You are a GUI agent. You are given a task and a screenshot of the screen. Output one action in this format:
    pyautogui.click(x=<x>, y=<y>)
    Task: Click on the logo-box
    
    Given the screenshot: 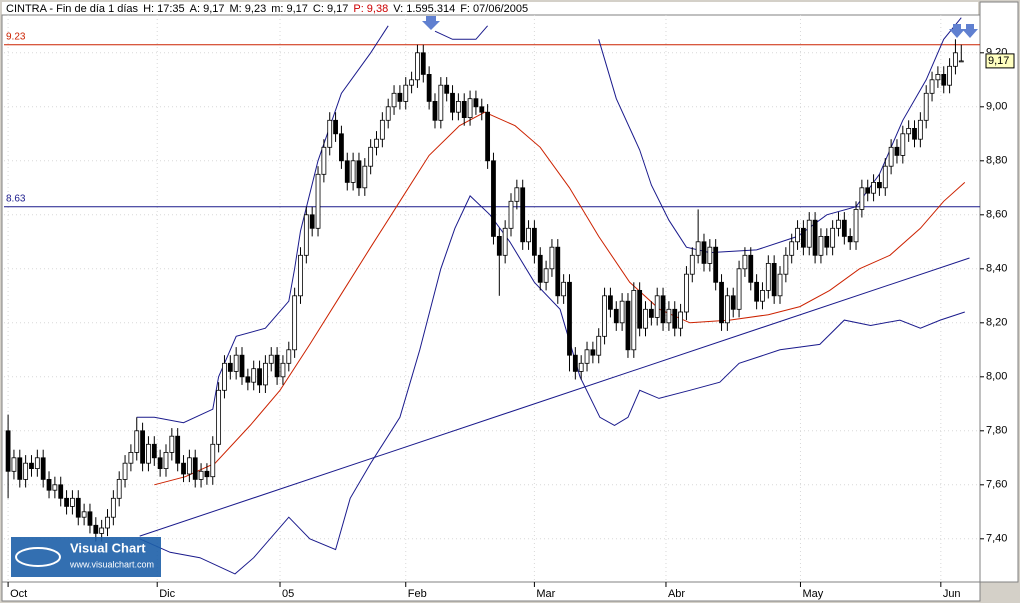 What is the action you would take?
    pyautogui.click(x=86, y=557)
    